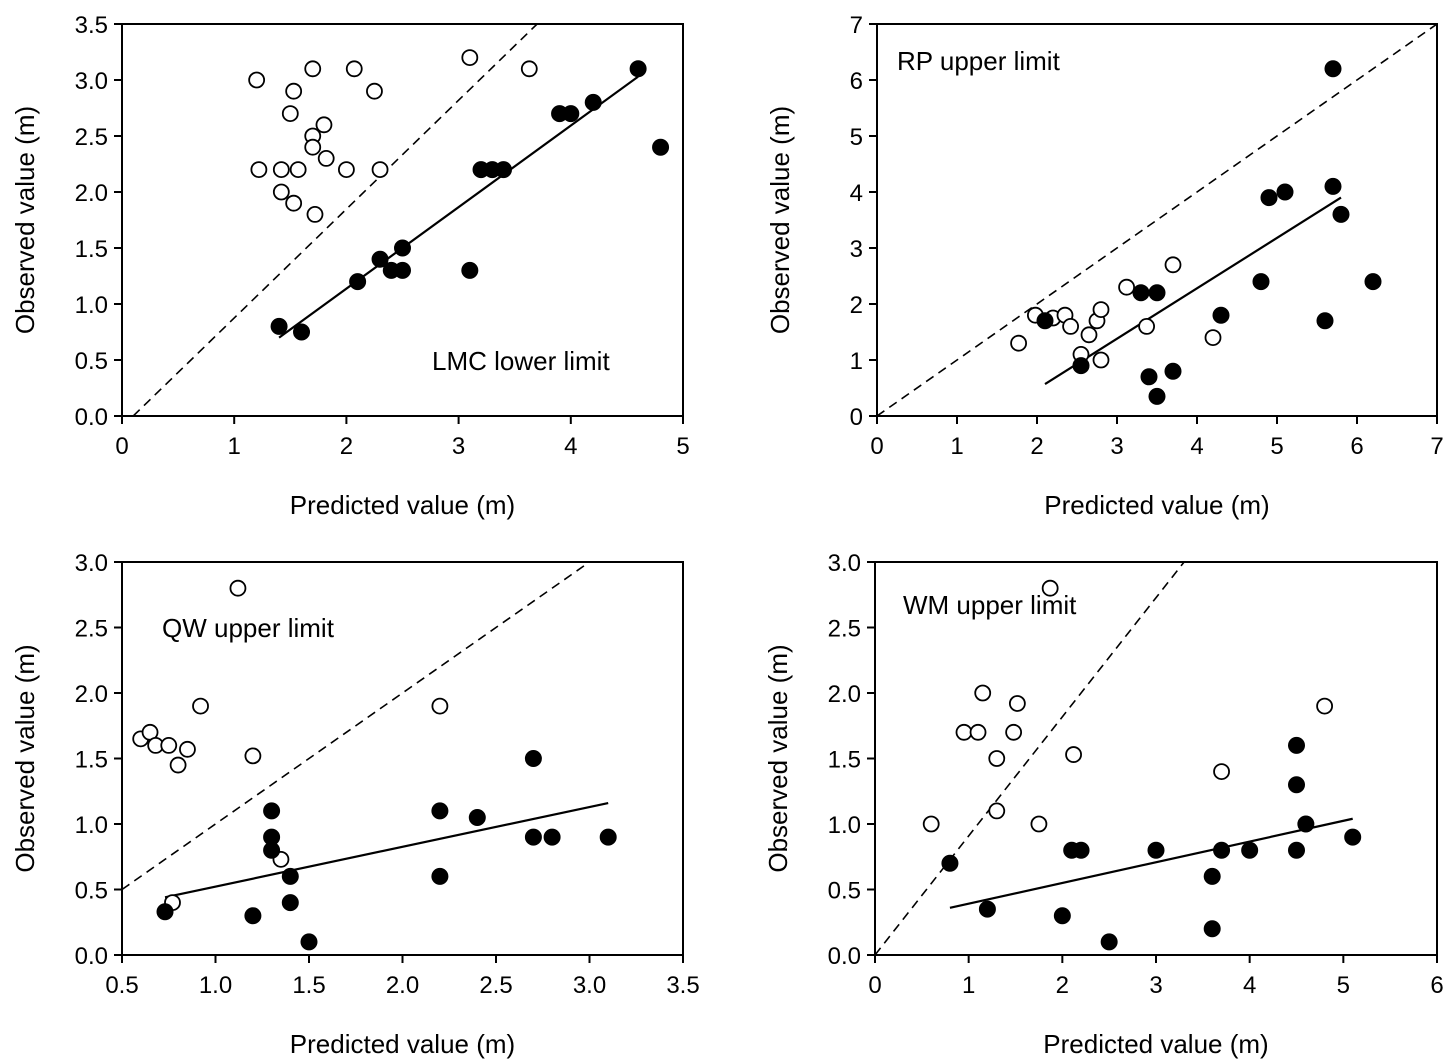  Describe the element at coordinates (990, 605) in the screenshot. I see `panel-4-annotation: WM upper limit` at that location.